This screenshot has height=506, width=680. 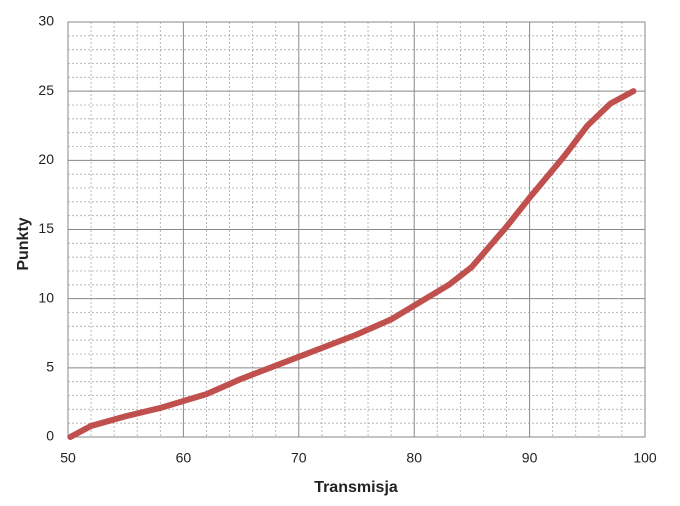 What do you see at coordinates (23, 243) in the screenshot?
I see `y-axis-title: Punkty` at bounding box center [23, 243].